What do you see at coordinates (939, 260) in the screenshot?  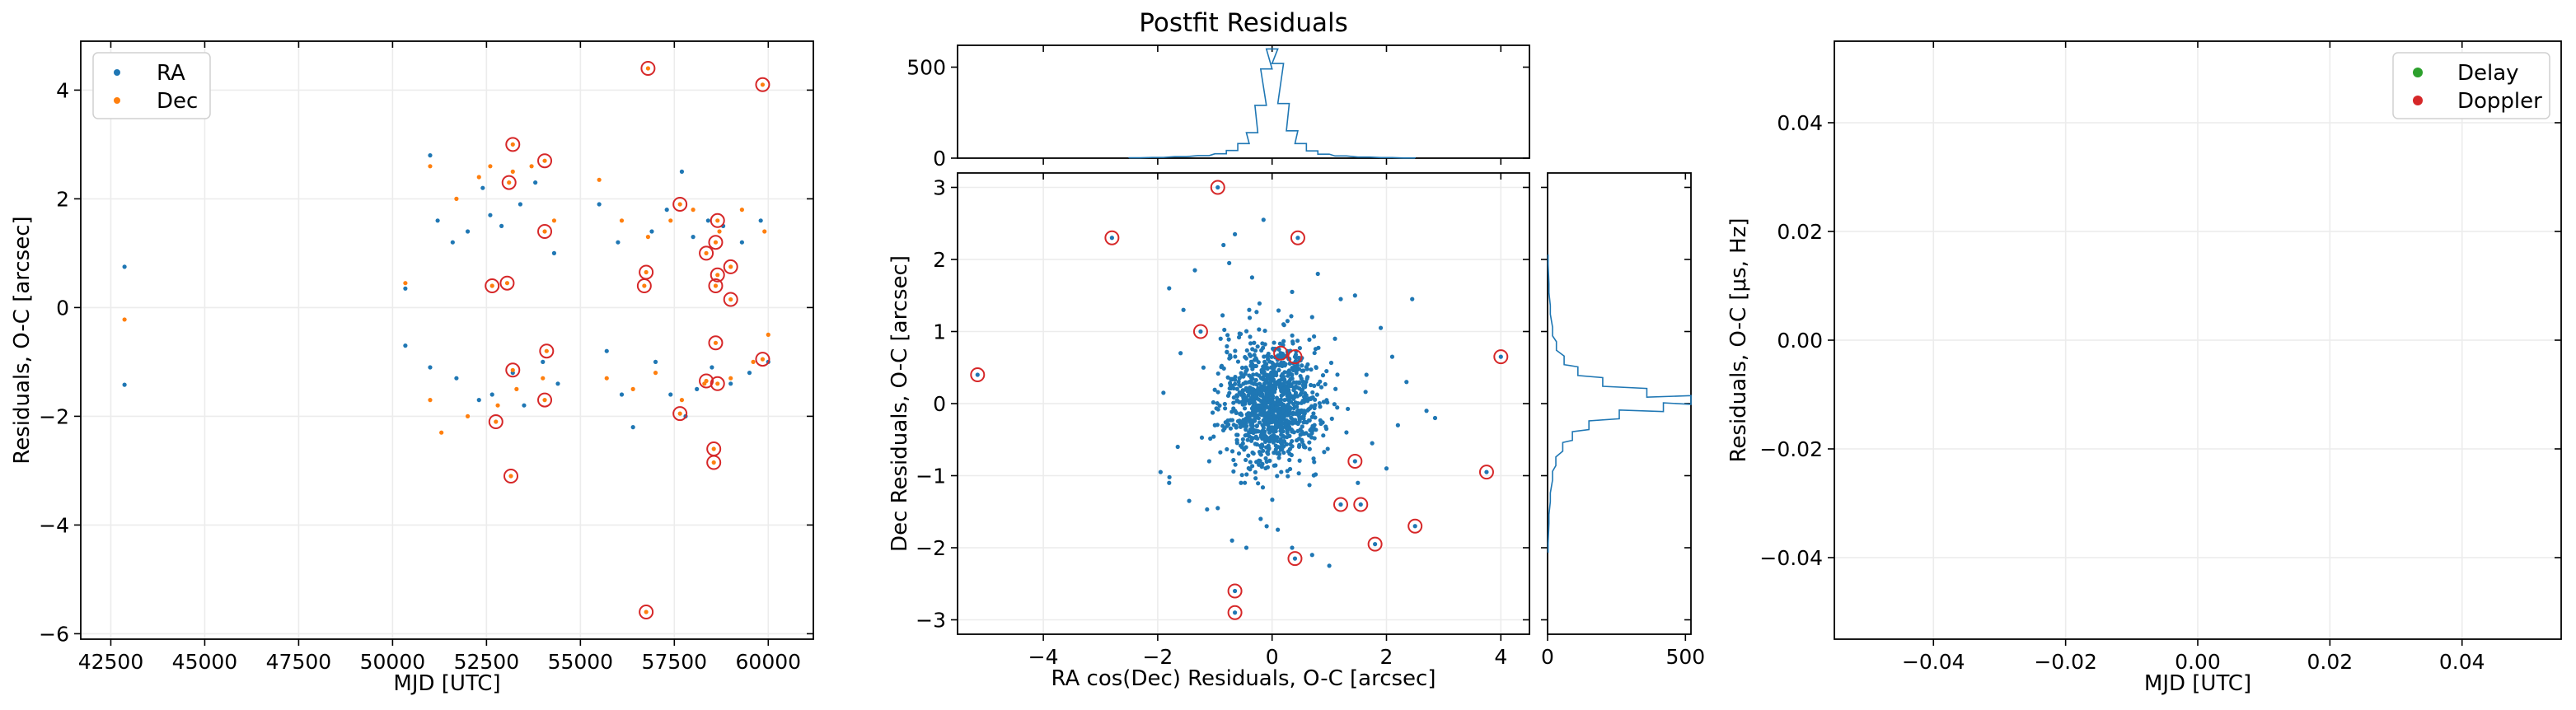 I see `y-tick-label: 2` at bounding box center [939, 260].